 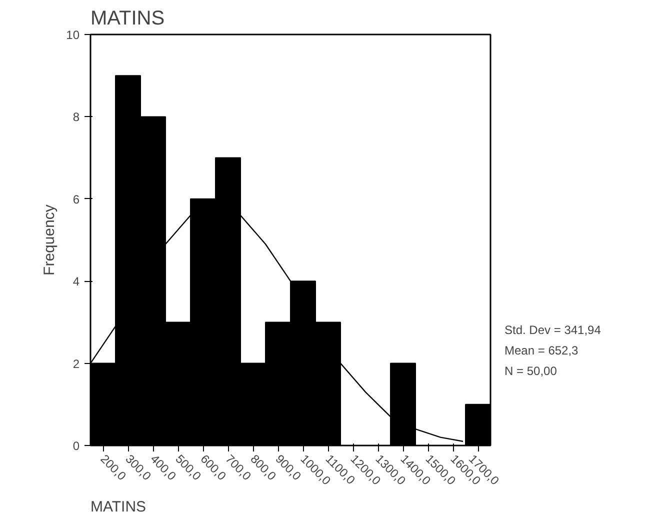 I want to click on y-tick-label: 10, so click(x=73, y=35).